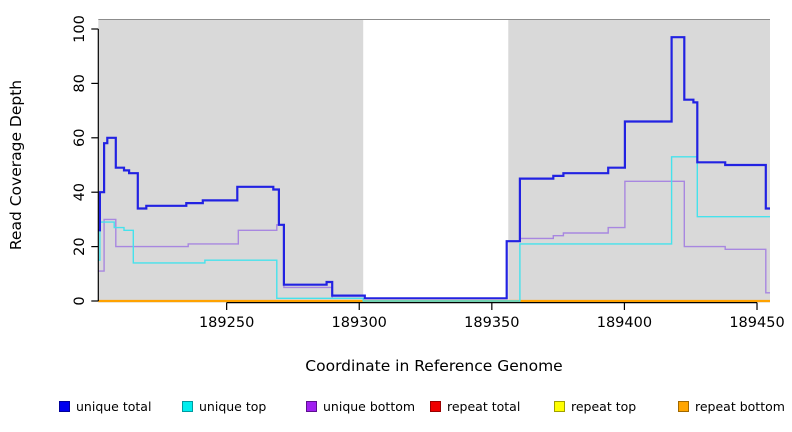 The width and height of the screenshot is (792, 432). Describe the element at coordinates (80, 246) in the screenshot. I see `y-tick-label: 20` at that location.